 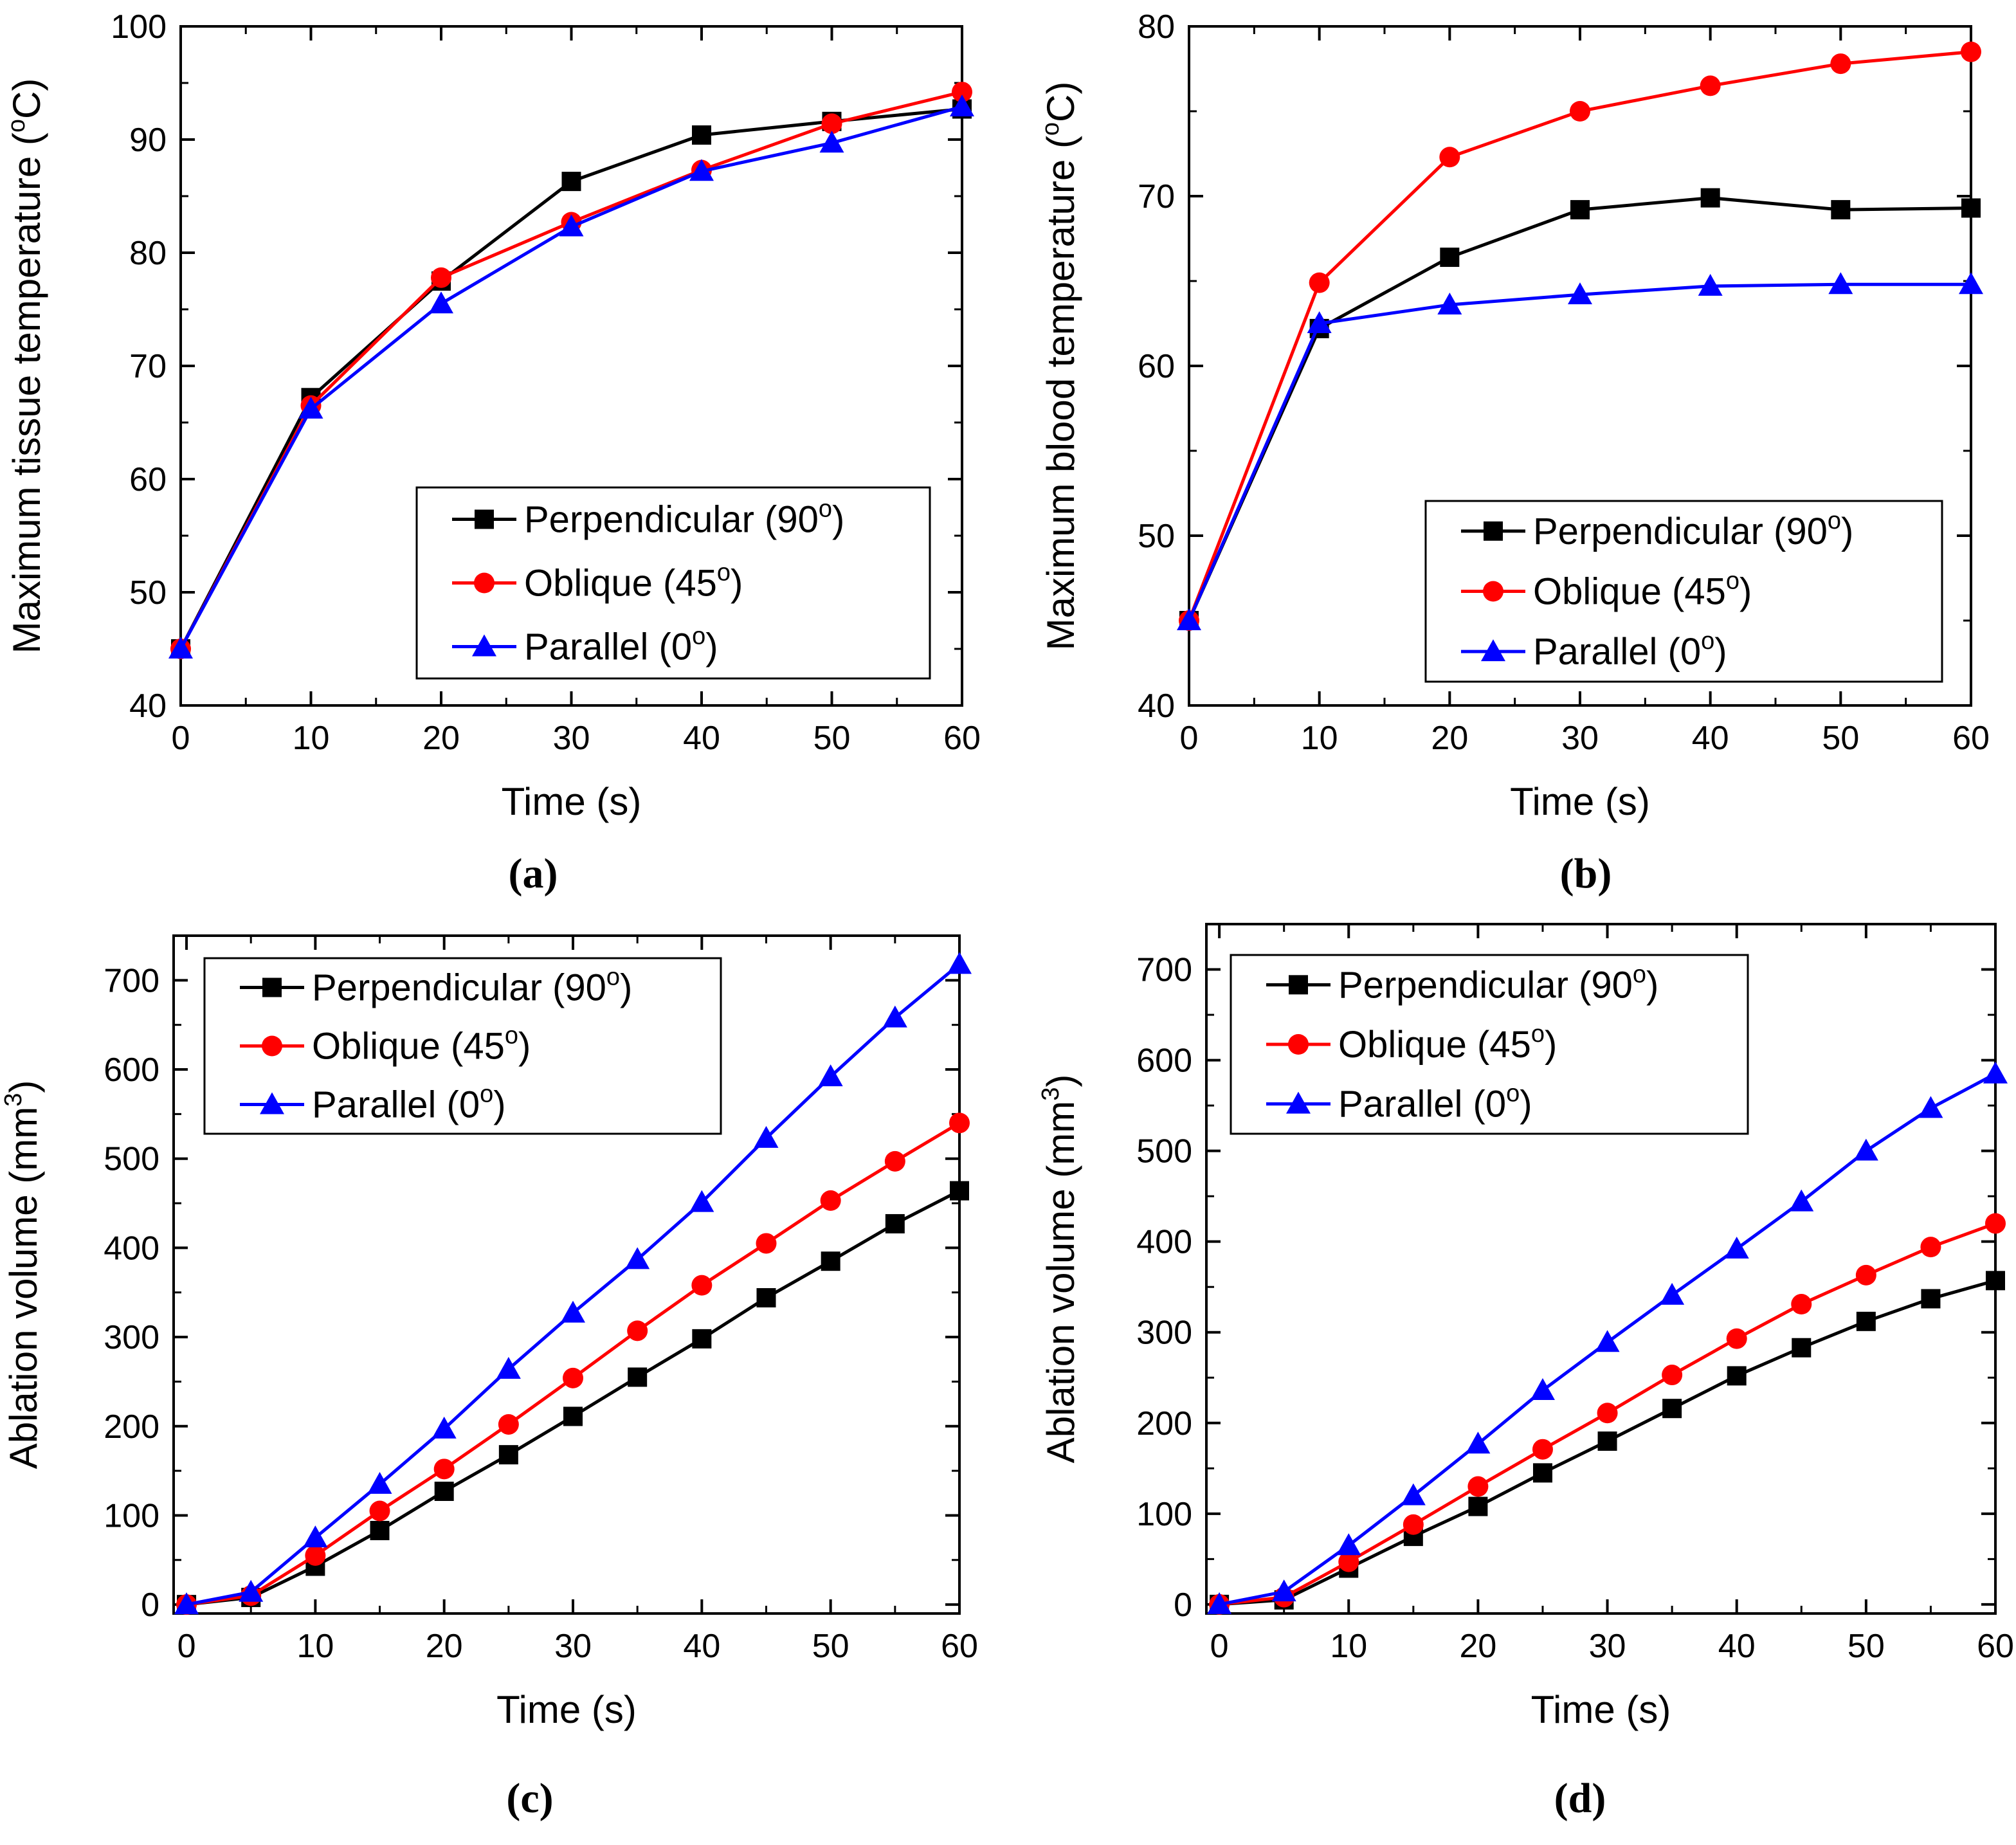 What do you see at coordinates (1164, 1333) in the screenshot?
I see `y-tick-label: 300` at bounding box center [1164, 1333].